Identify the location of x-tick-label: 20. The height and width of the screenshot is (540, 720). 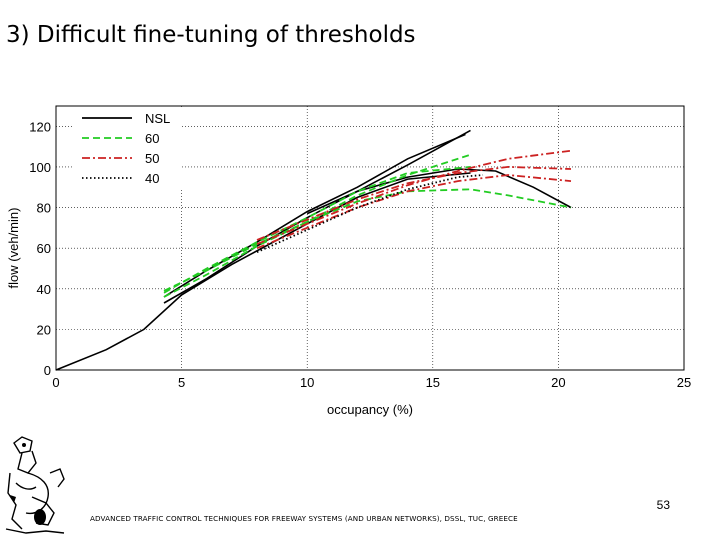
(558, 382).